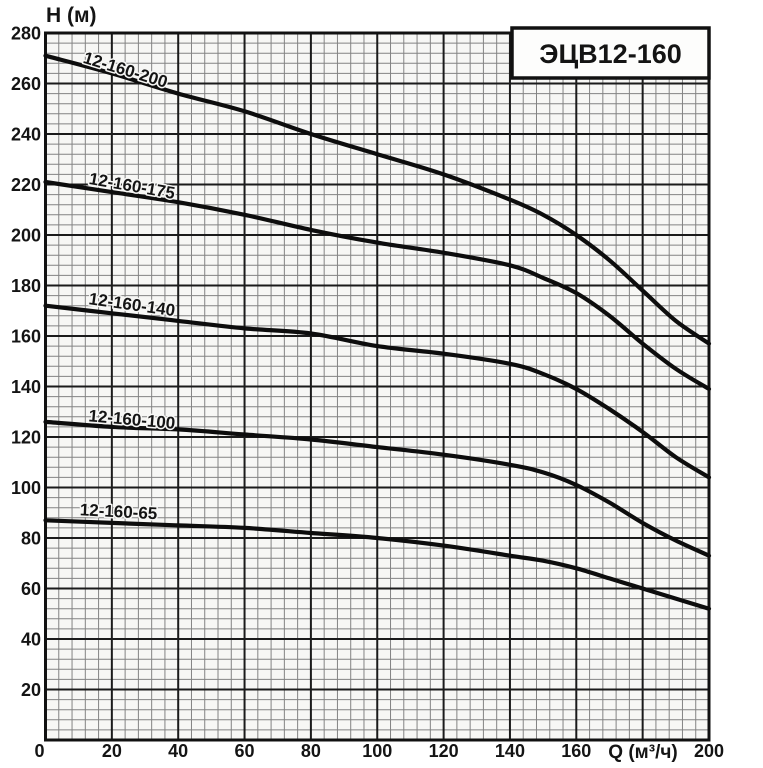 The height and width of the screenshot is (768, 763). Describe the element at coordinates (245, 751) in the screenshot. I see `x-tick-label-60: 60` at that location.